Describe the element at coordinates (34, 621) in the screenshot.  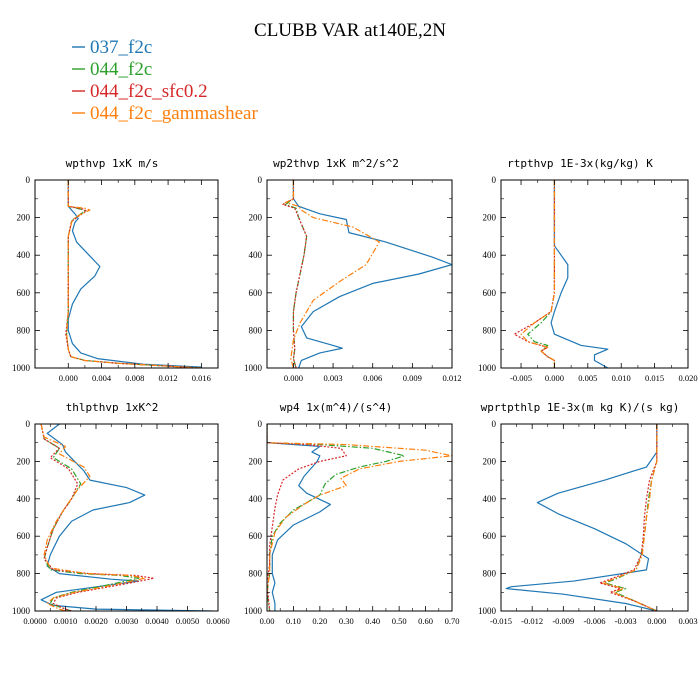
I see `x-tick-label: 0.0000` at that location.